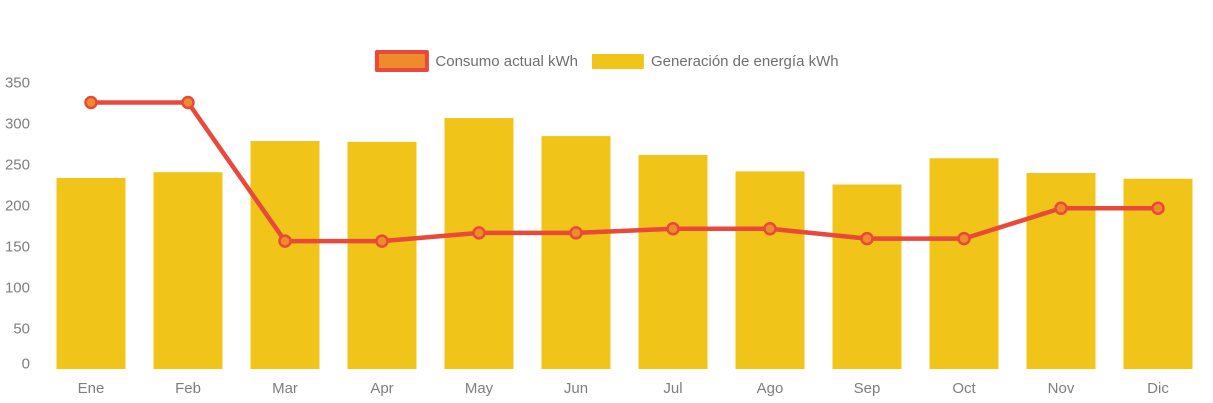 The width and height of the screenshot is (1213, 403). I want to click on x-axis-tick-label: Apr, so click(381, 388).